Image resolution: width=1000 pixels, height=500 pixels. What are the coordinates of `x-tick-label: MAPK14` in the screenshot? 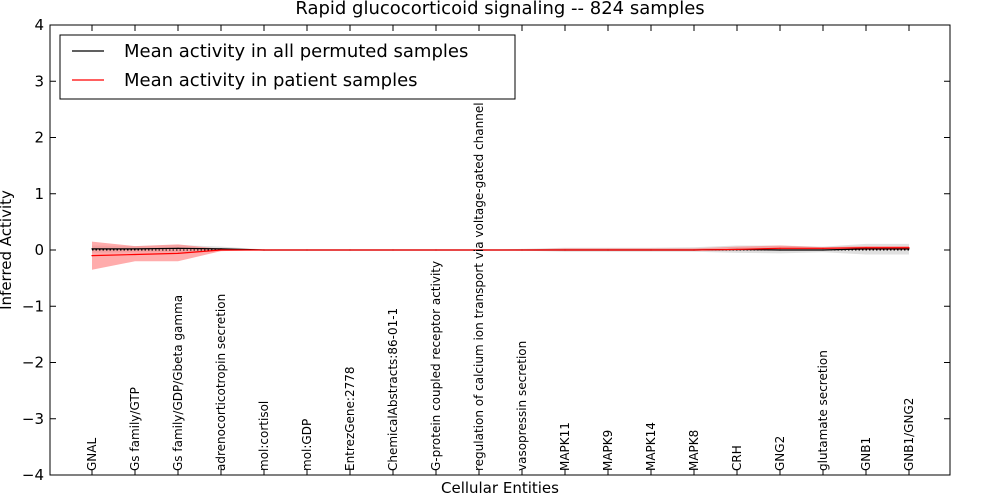 It's located at (651, 446).